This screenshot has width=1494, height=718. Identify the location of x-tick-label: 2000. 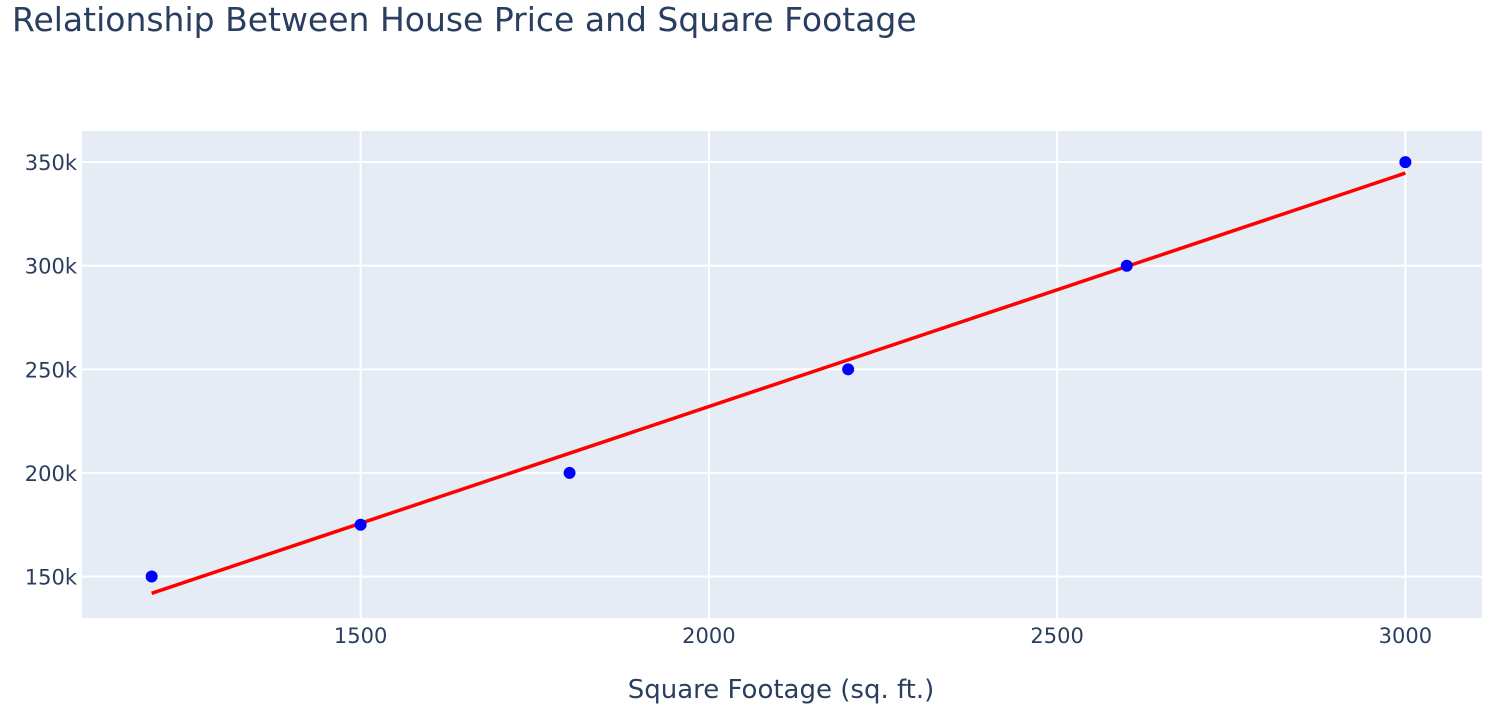
(708, 636).